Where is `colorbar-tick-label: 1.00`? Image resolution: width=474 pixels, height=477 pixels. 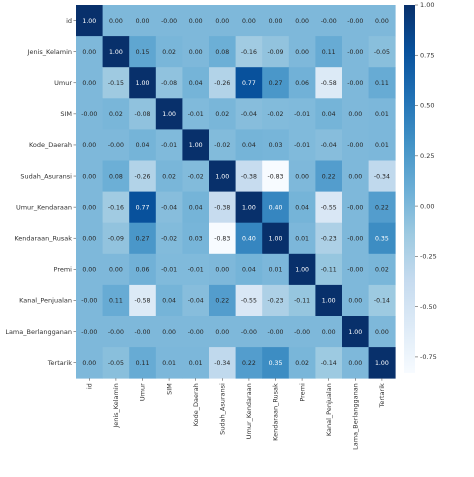
colorbar-tick-label: 1.00 is located at coordinates (427, 5).